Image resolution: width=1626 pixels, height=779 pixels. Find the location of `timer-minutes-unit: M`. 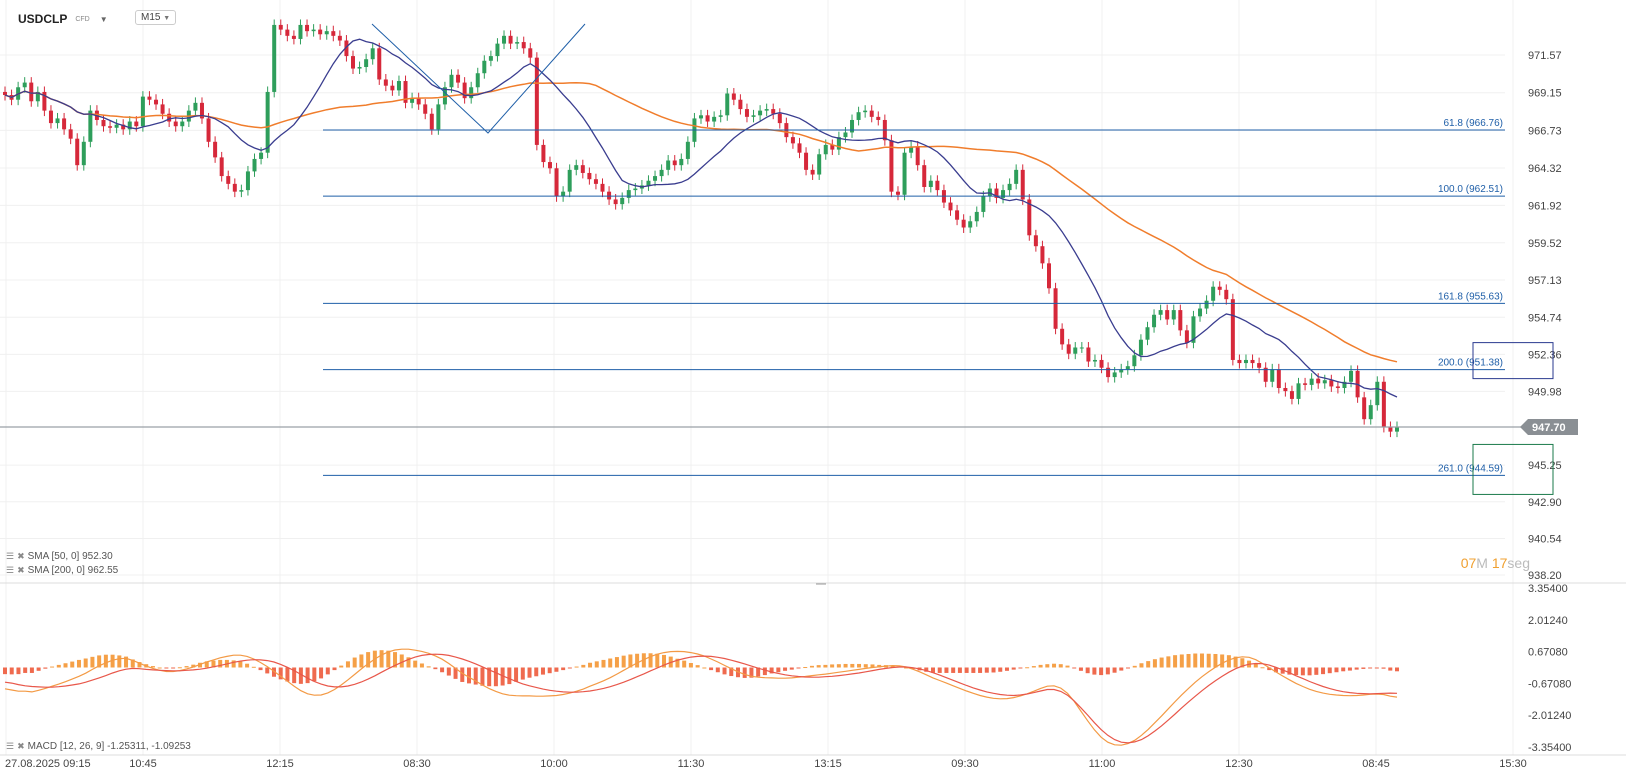

timer-minutes-unit: M is located at coordinates (1482, 563).